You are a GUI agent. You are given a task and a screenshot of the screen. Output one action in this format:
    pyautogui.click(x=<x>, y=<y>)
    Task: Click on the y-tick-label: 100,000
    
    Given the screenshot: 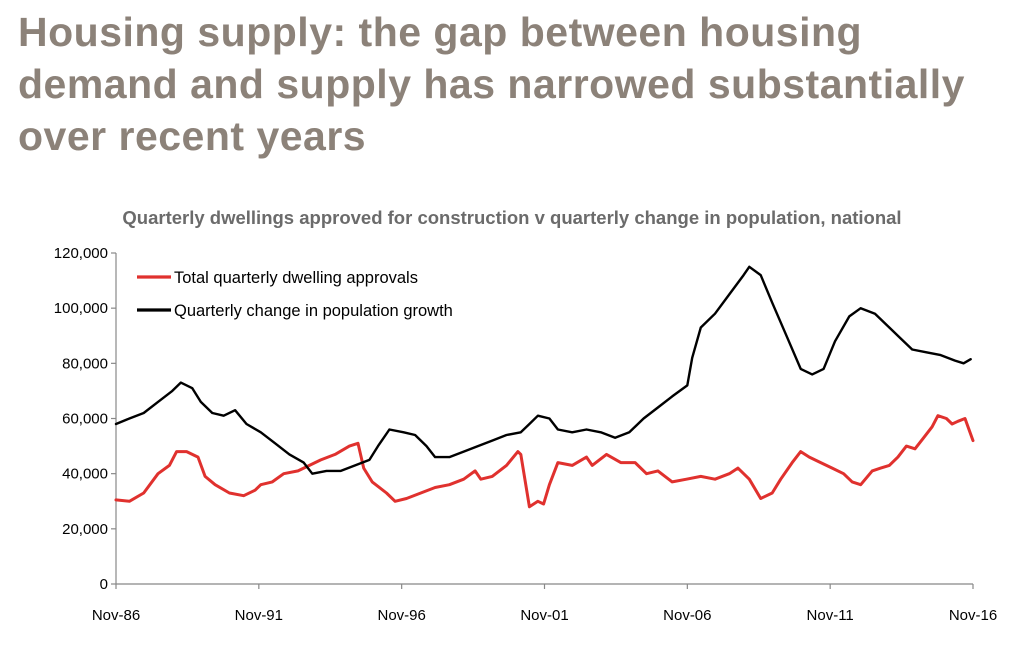 What is the action you would take?
    pyautogui.click(x=81, y=308)
    